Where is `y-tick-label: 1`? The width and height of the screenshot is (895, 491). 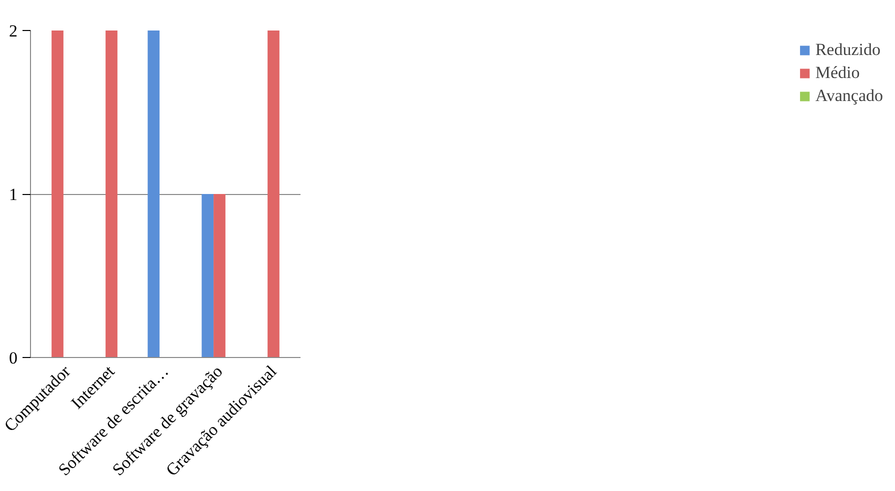
y-tick-label: 1 is located at coordinates (13, 194).